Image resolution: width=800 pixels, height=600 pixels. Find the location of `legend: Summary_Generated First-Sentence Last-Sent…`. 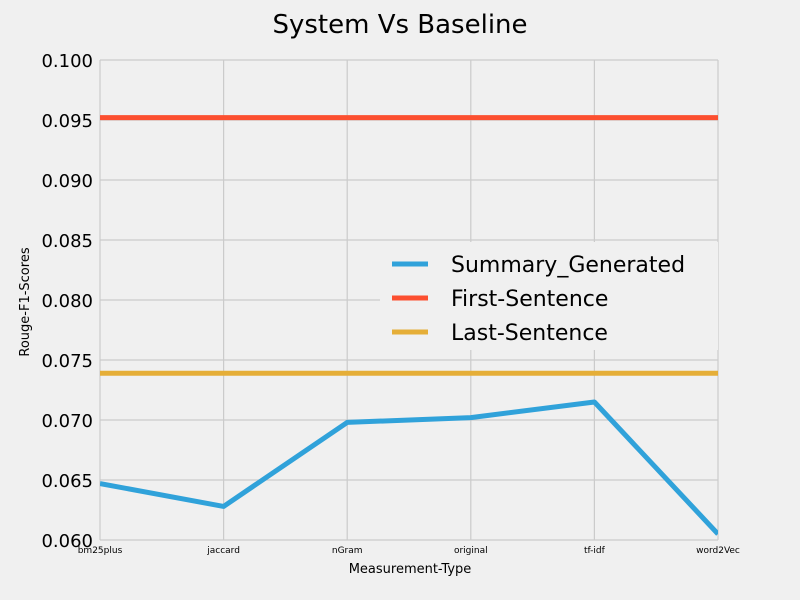

legend: Summary_Generated First-Sentence Last-Sent… is located at coordinates (549, 296).